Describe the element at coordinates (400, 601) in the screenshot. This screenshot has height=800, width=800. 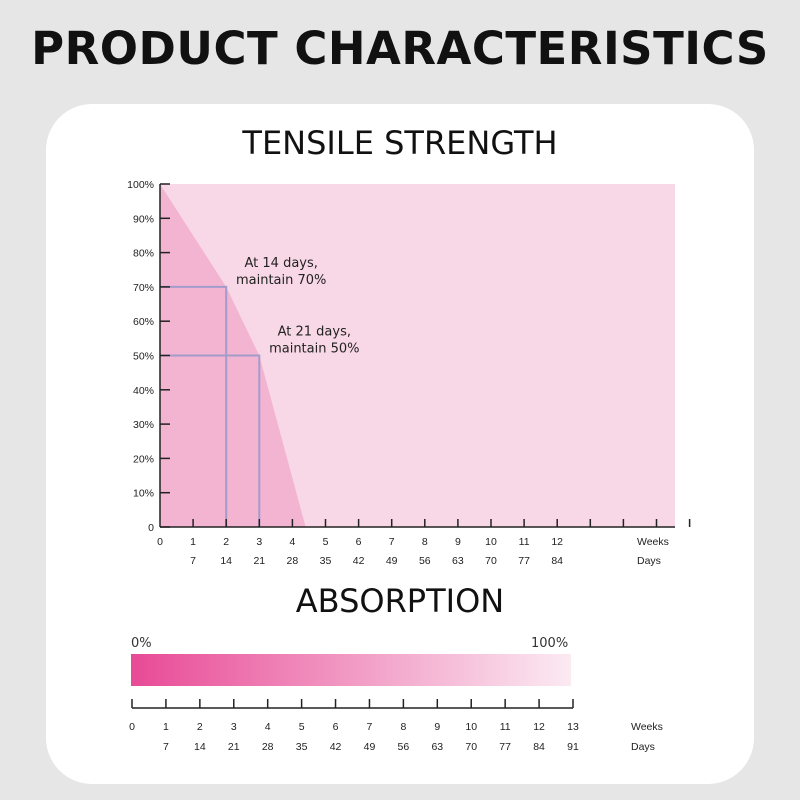
I see `absorption-chart-title: ABSORPTION` at that location.